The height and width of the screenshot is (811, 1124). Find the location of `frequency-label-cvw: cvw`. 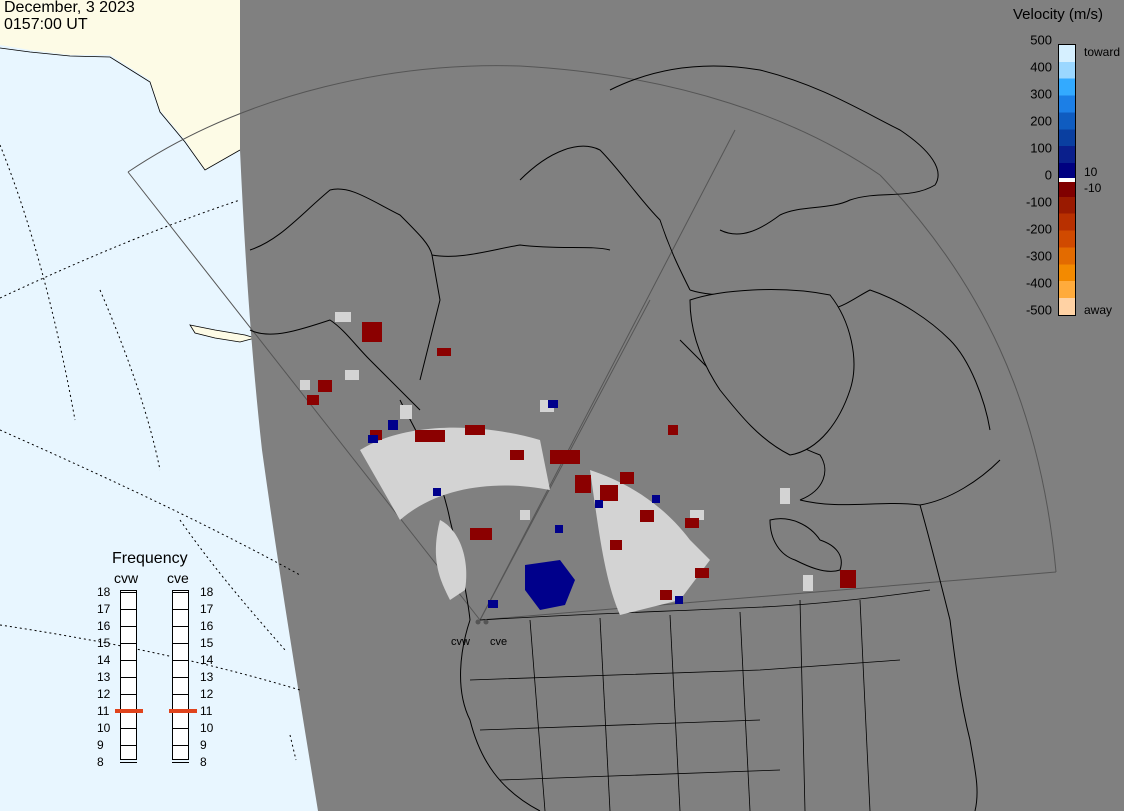

frequency-label-cvw: cvw is located at coordinates (126, 578).